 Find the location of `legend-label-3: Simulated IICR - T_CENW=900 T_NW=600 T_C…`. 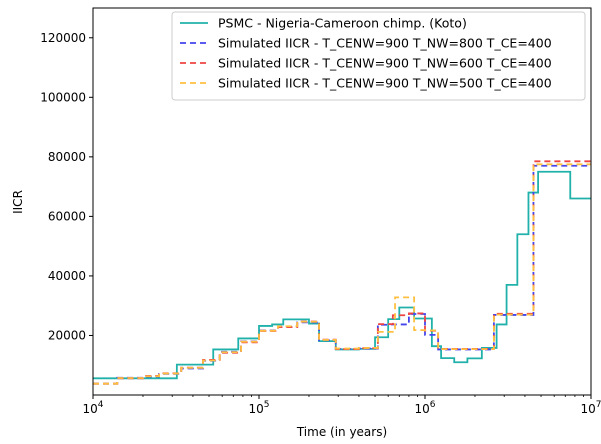

legend-label-3: Simulated IICR - T_CENW=900 T_NW=600 T_C… is located at coordinates (385, 63).